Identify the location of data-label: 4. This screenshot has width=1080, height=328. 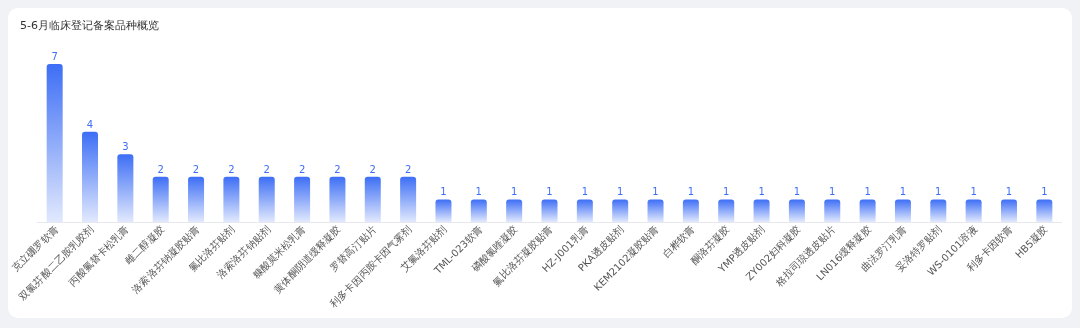
(90, 124).